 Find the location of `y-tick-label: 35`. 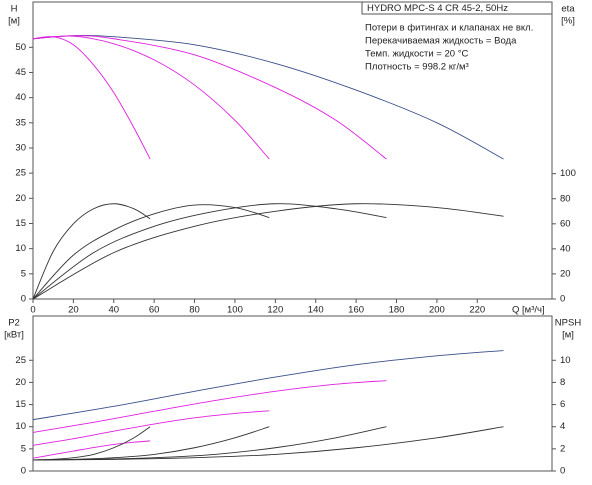

y-tick-label: 35 is located at coordinates (20, 122).